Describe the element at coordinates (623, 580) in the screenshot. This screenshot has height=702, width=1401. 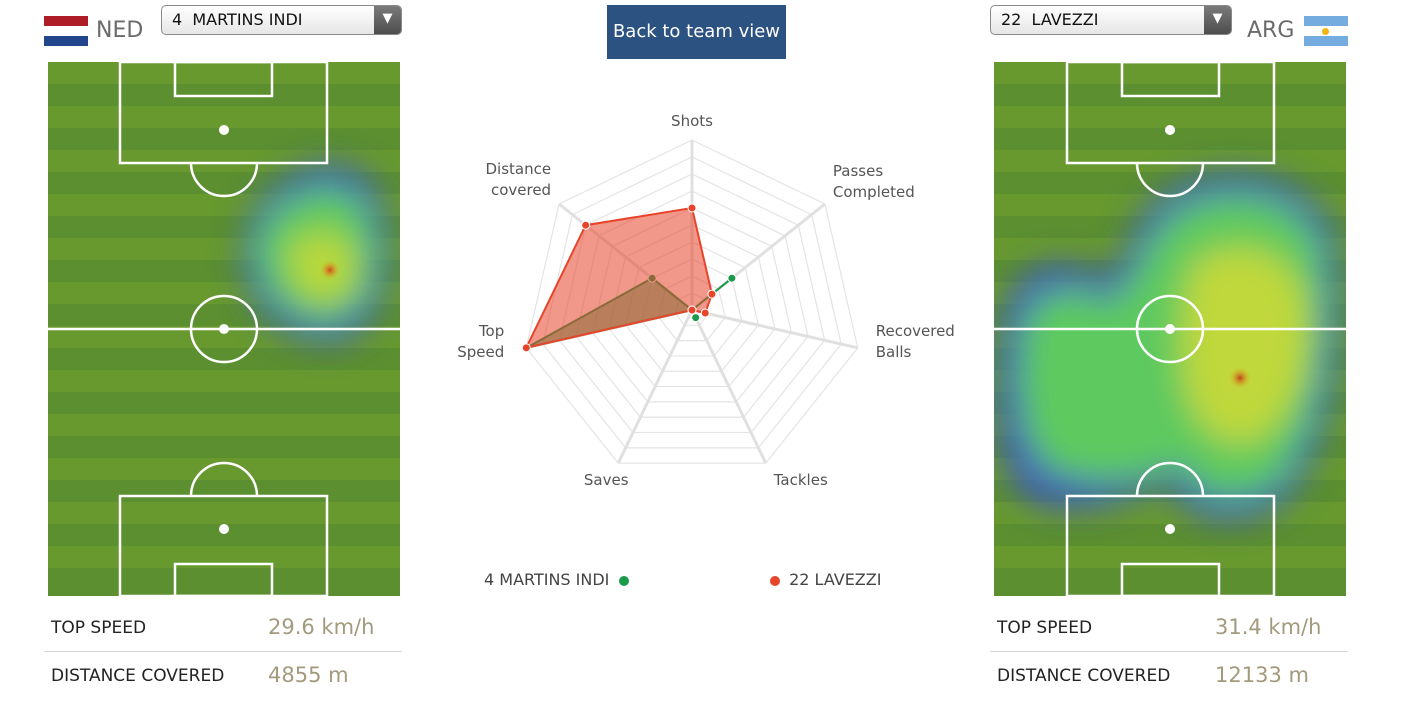
I see `legend-green-dot` at that location.